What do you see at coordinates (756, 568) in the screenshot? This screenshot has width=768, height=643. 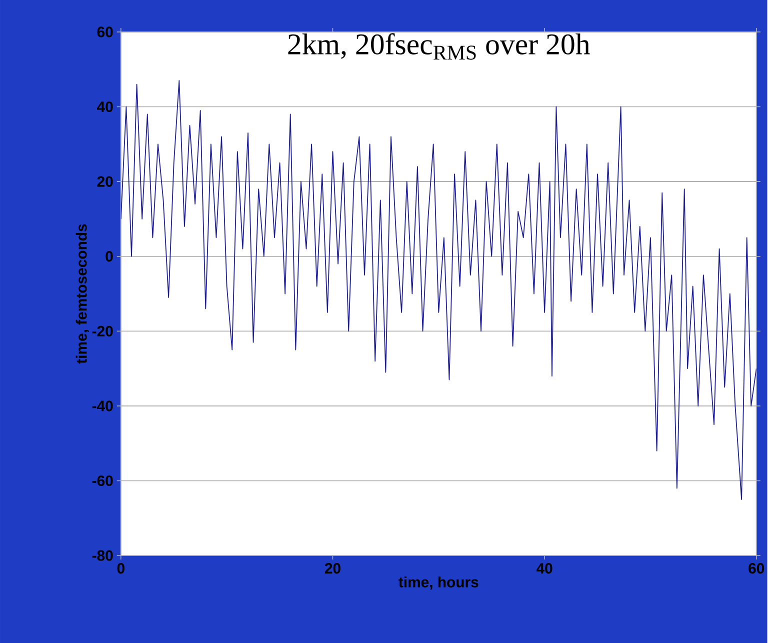 I see `x-tick-label: 60` at bounding box center [756, 568].